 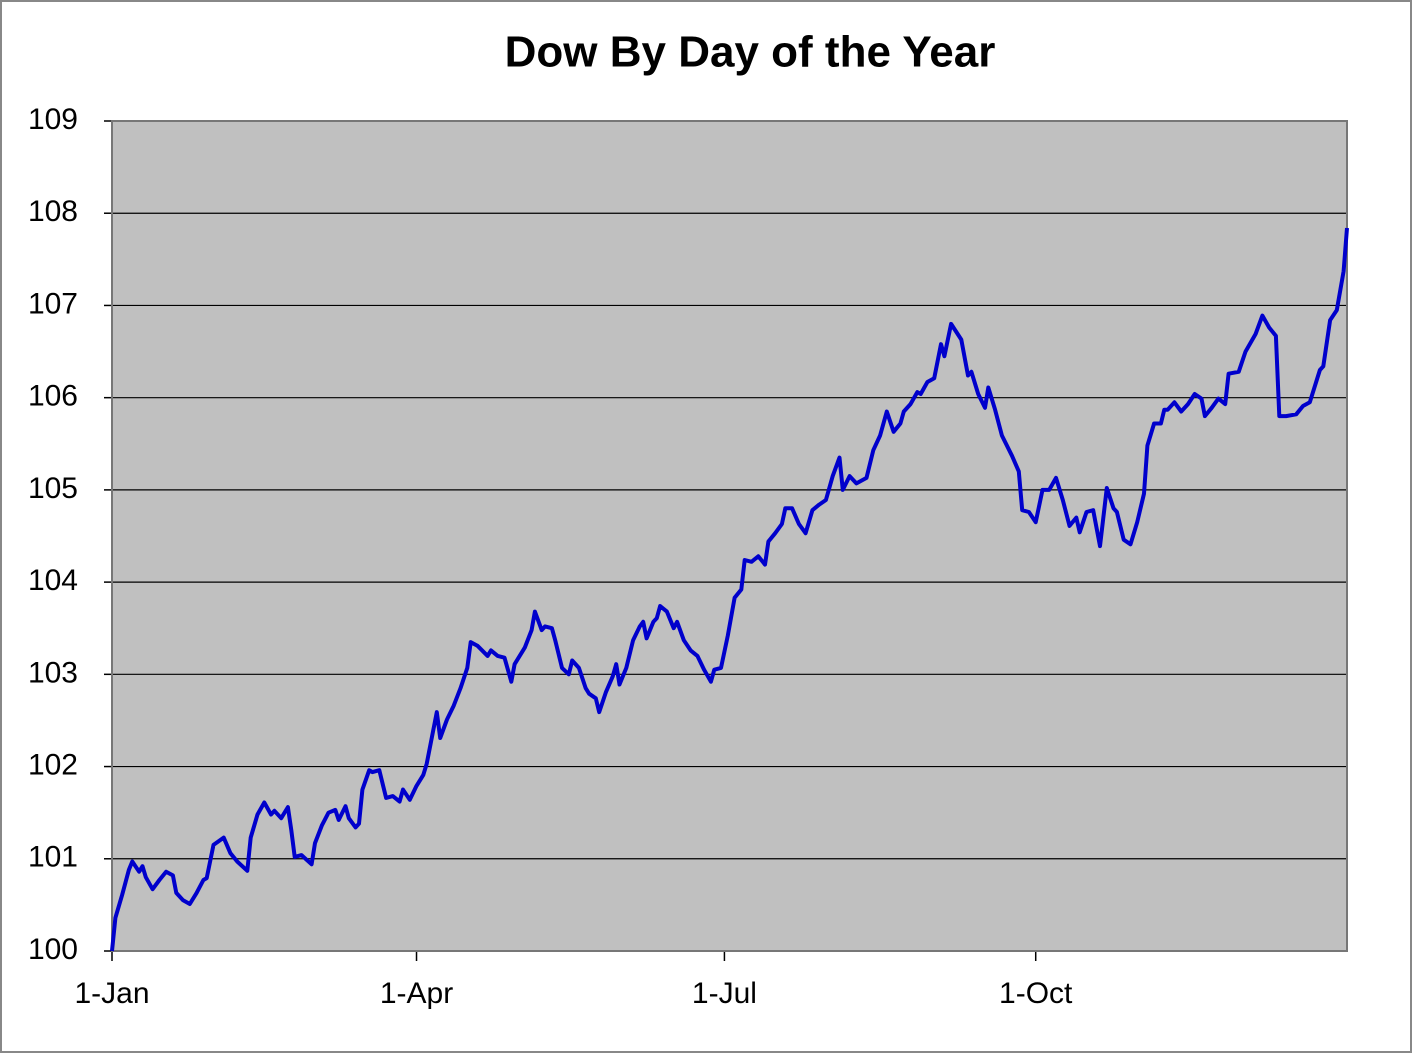 I want to click on y-tick-label: 105, so click(x=53, y=488).